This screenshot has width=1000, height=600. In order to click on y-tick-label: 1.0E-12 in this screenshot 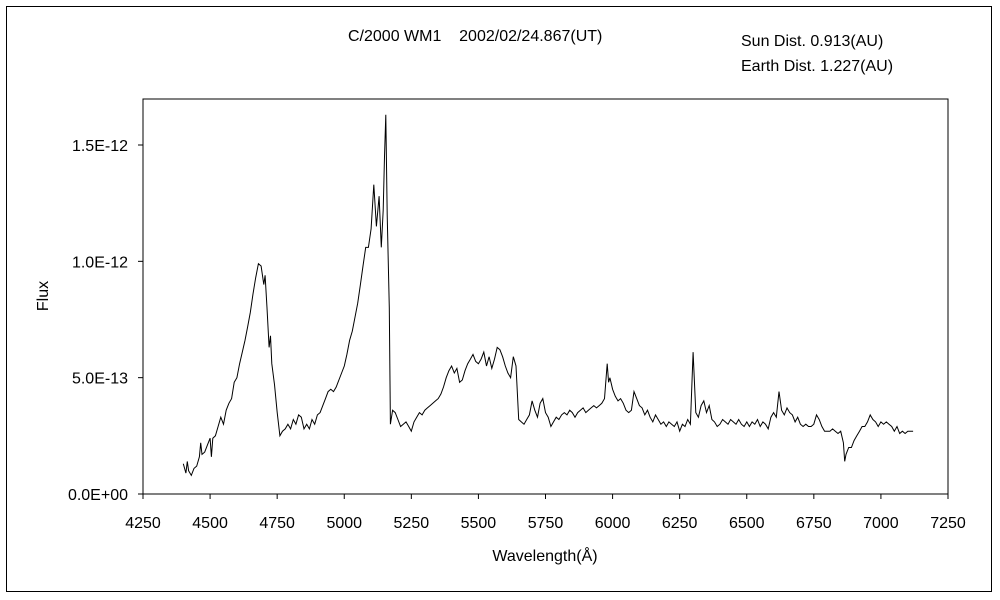, I will do `click(100, 262)`.